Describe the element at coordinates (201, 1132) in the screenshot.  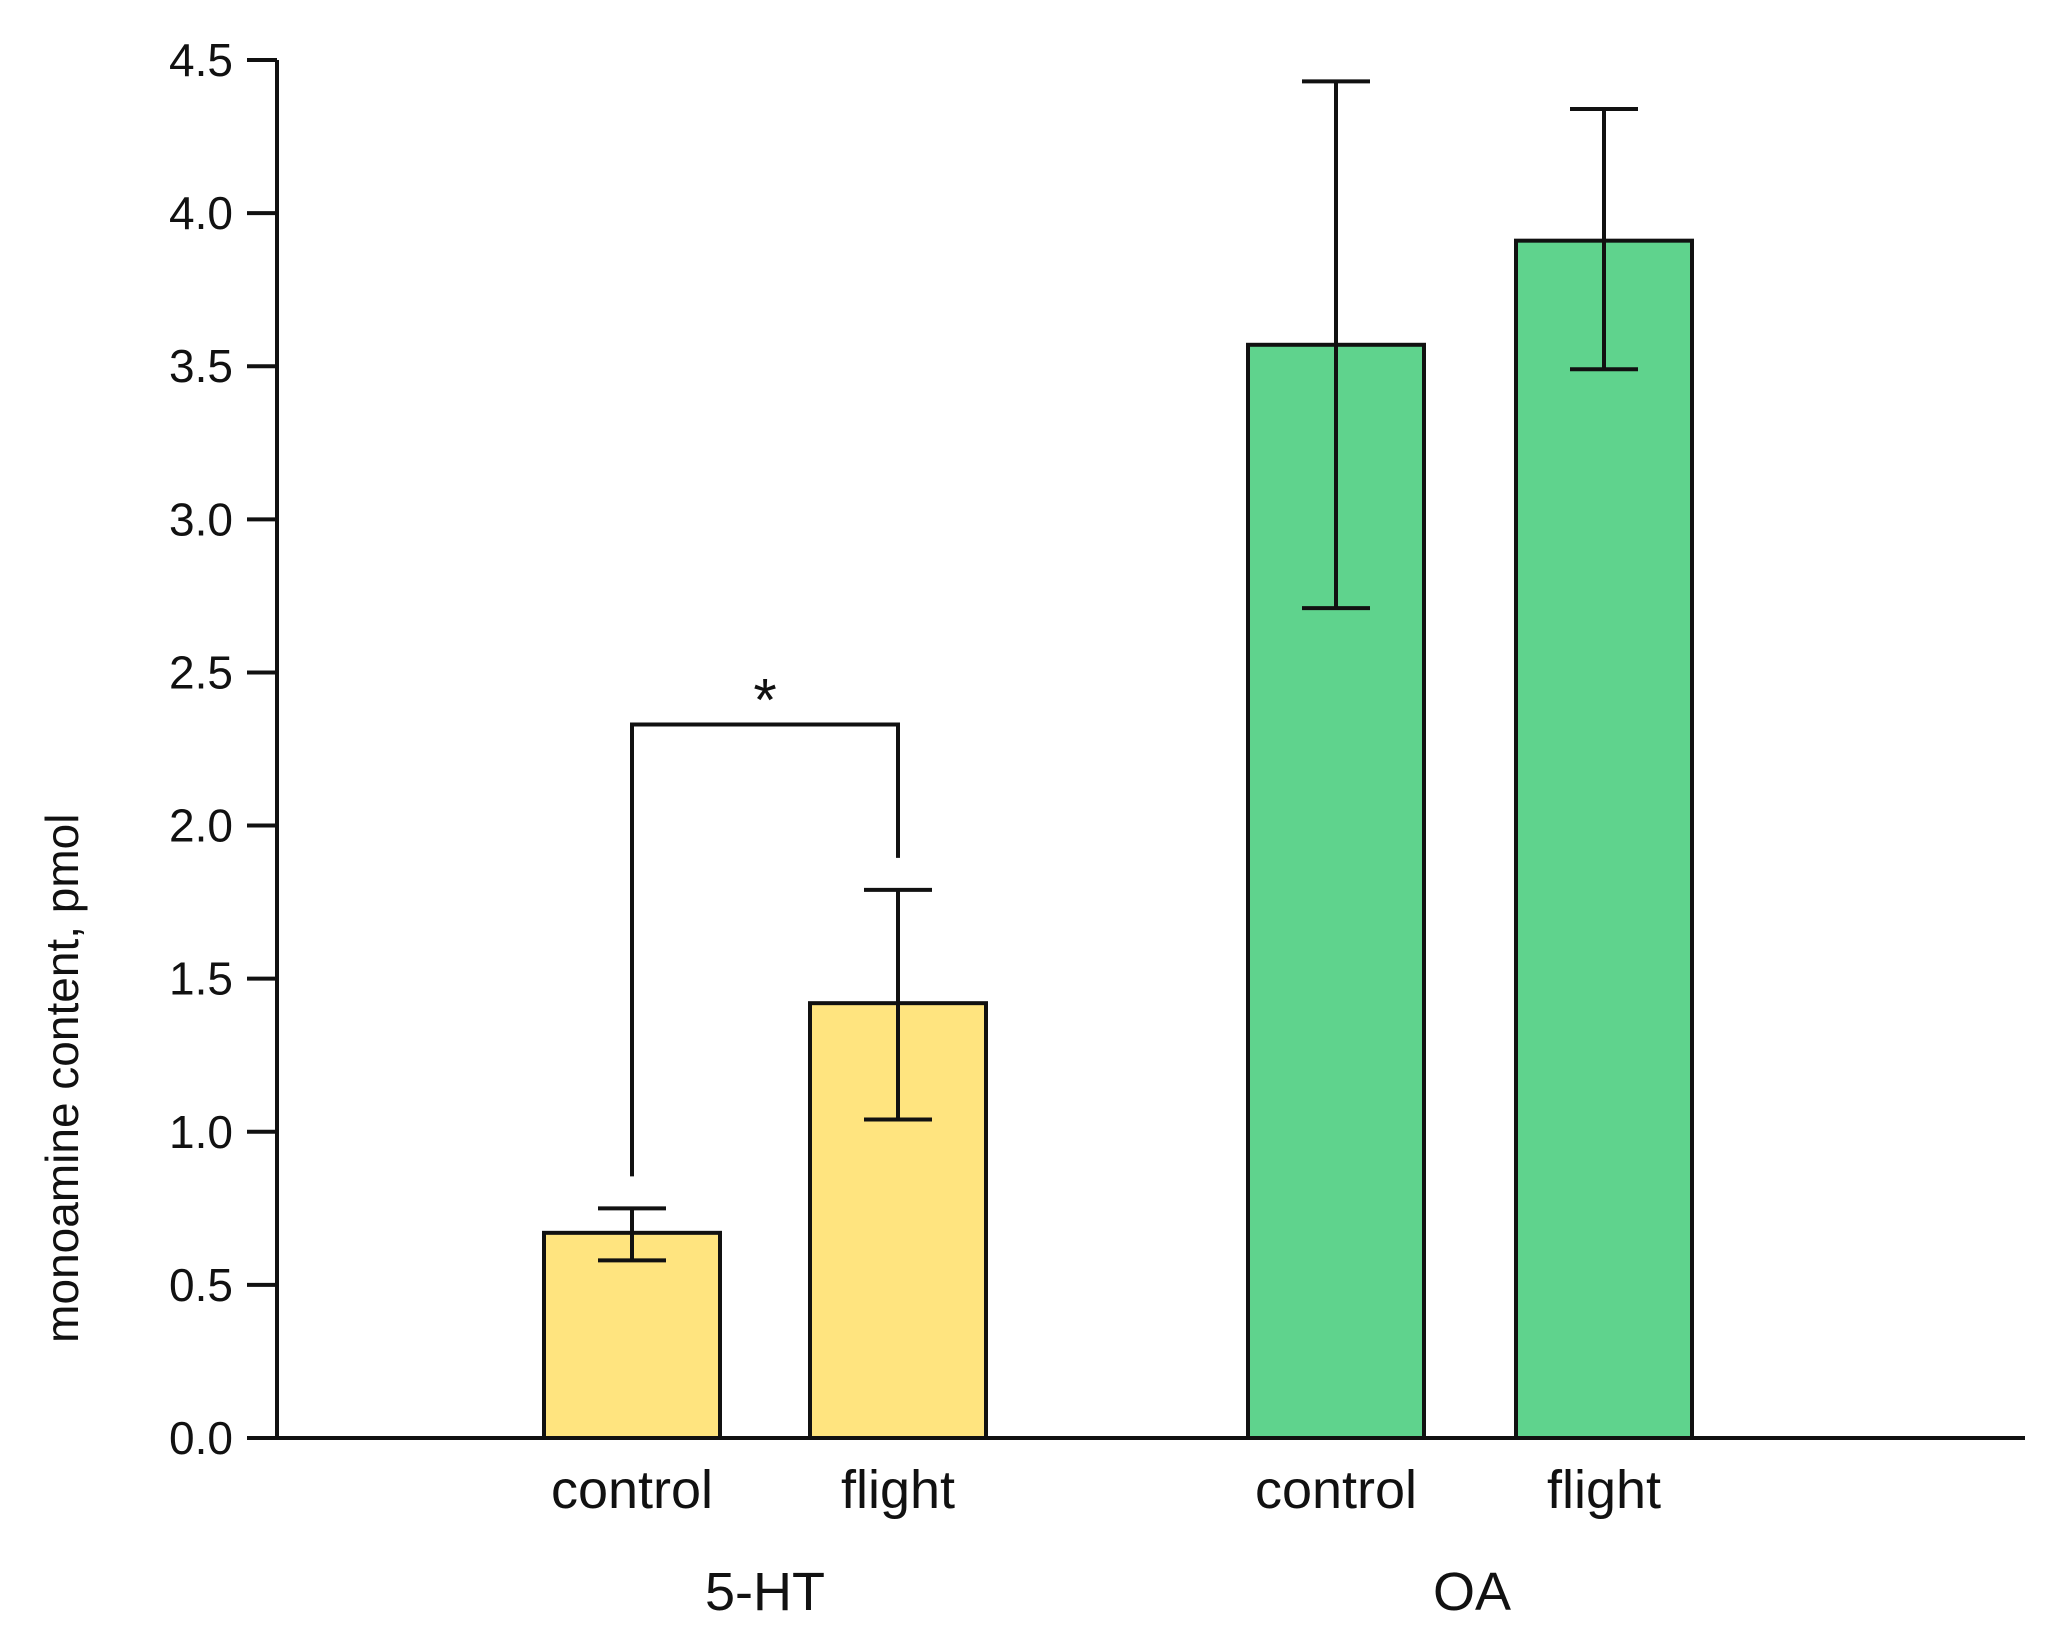
I see `y-tick-label: 1.0` at that location.